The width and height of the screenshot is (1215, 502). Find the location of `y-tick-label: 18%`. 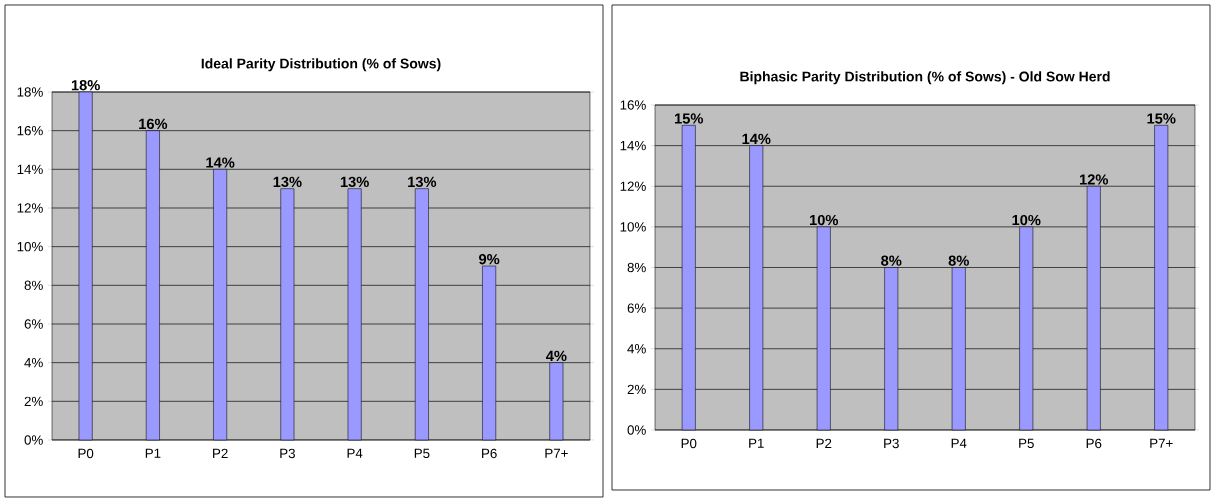

y-tick-label: 18% is located at coordinates (30, 92).